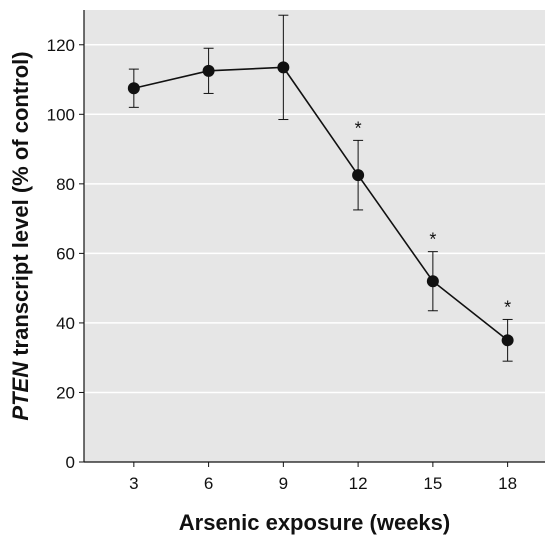 Image resolution: width=553 pixels, height=545 pixels. Describe the element at coordinates (358, 483) in the screenshot. I see `x-tick-label: 12` at that location.